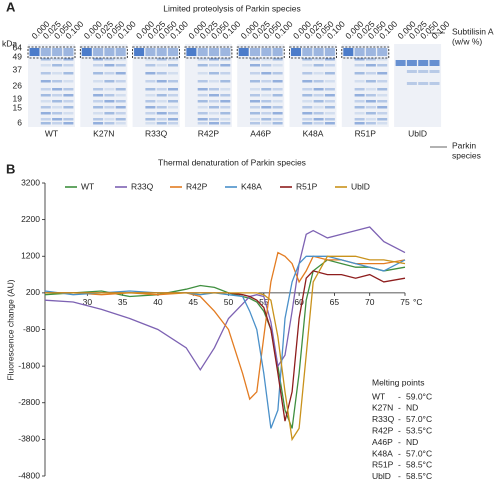  What do you see at coordinates (360, 186) in the screenshot?
I see `legend-label: UblD` at bounding box center [360, 186].